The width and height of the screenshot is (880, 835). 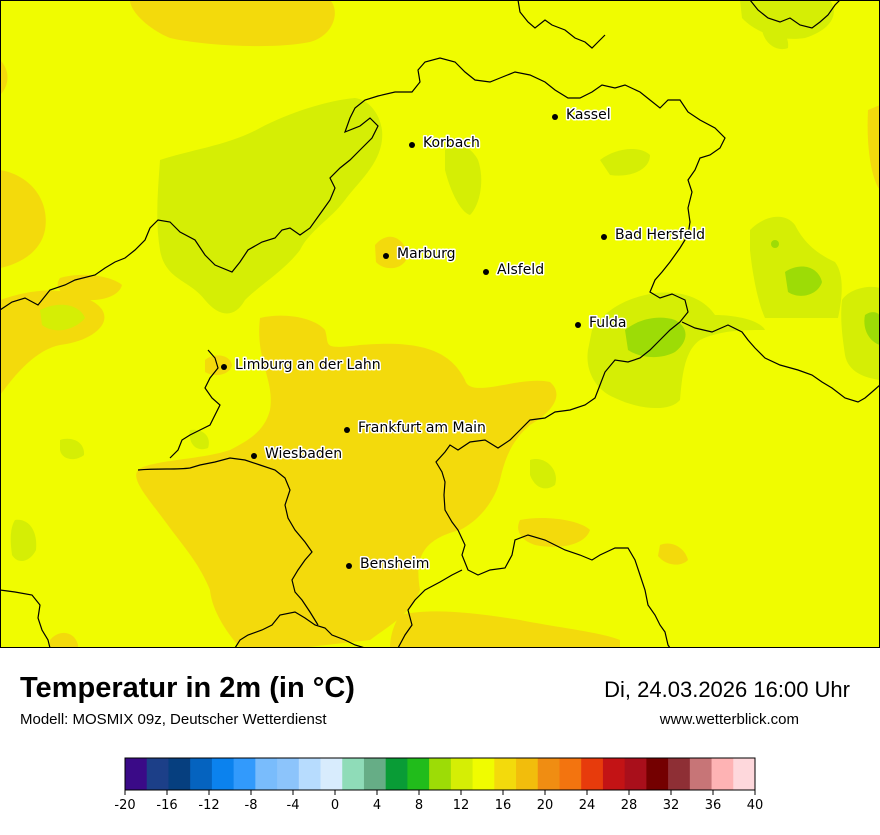 I want to click on city-label: Korbach, so click(x=451, y=143).